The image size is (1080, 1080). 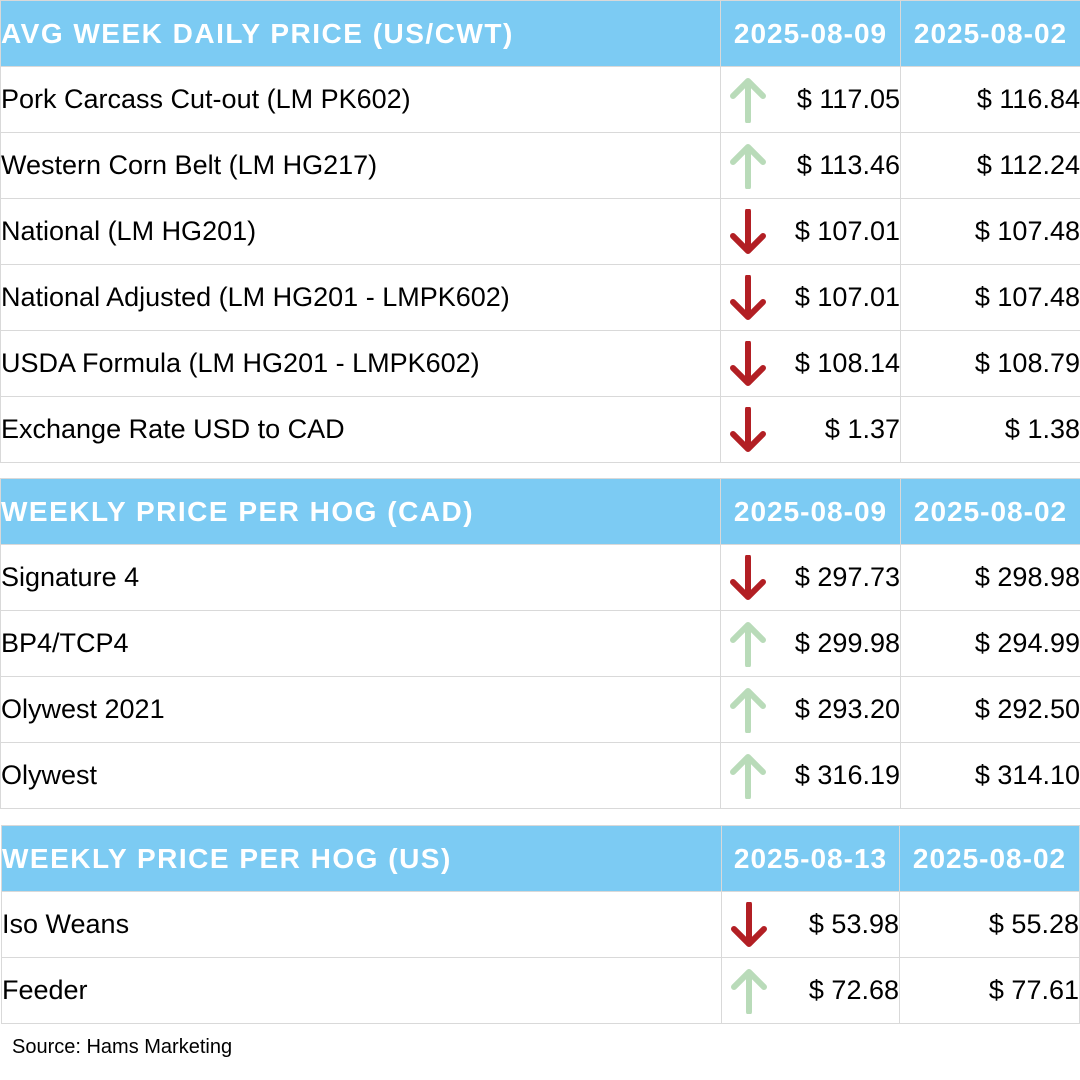 What do you see at coordinates (847, 363) in the screenshot?
I see `current-price: $ 108.14` at bounding box center [847, 363].